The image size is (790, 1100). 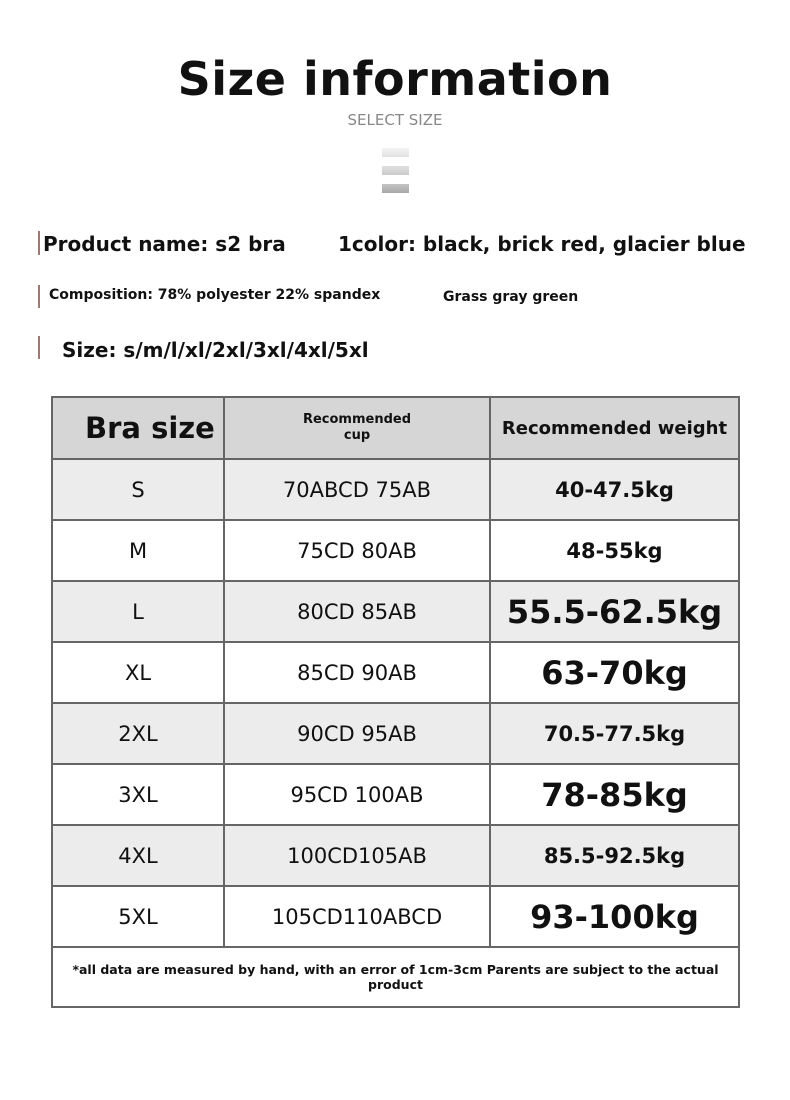 I want to click on table-row: 5XL 105CD110ABCD 93-100kg, so click(x=395, y=916).